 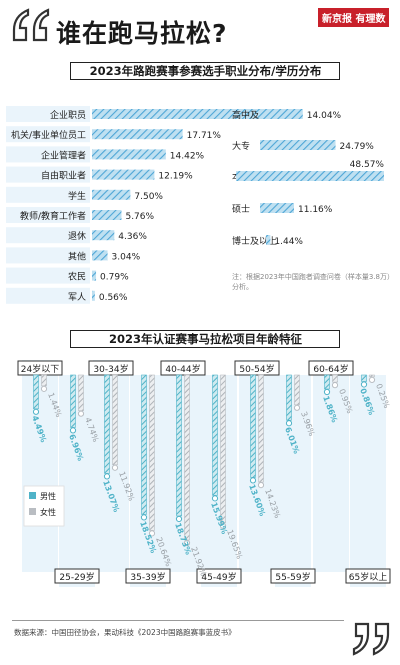 I want to click on occ-label: 自由职业者, so click(x=63, y=176).